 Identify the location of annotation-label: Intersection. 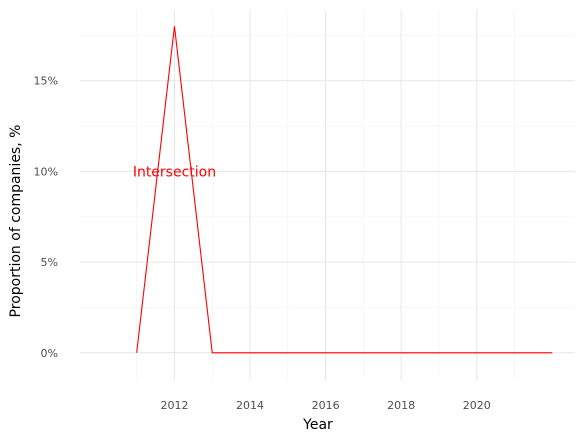
(174, 172).